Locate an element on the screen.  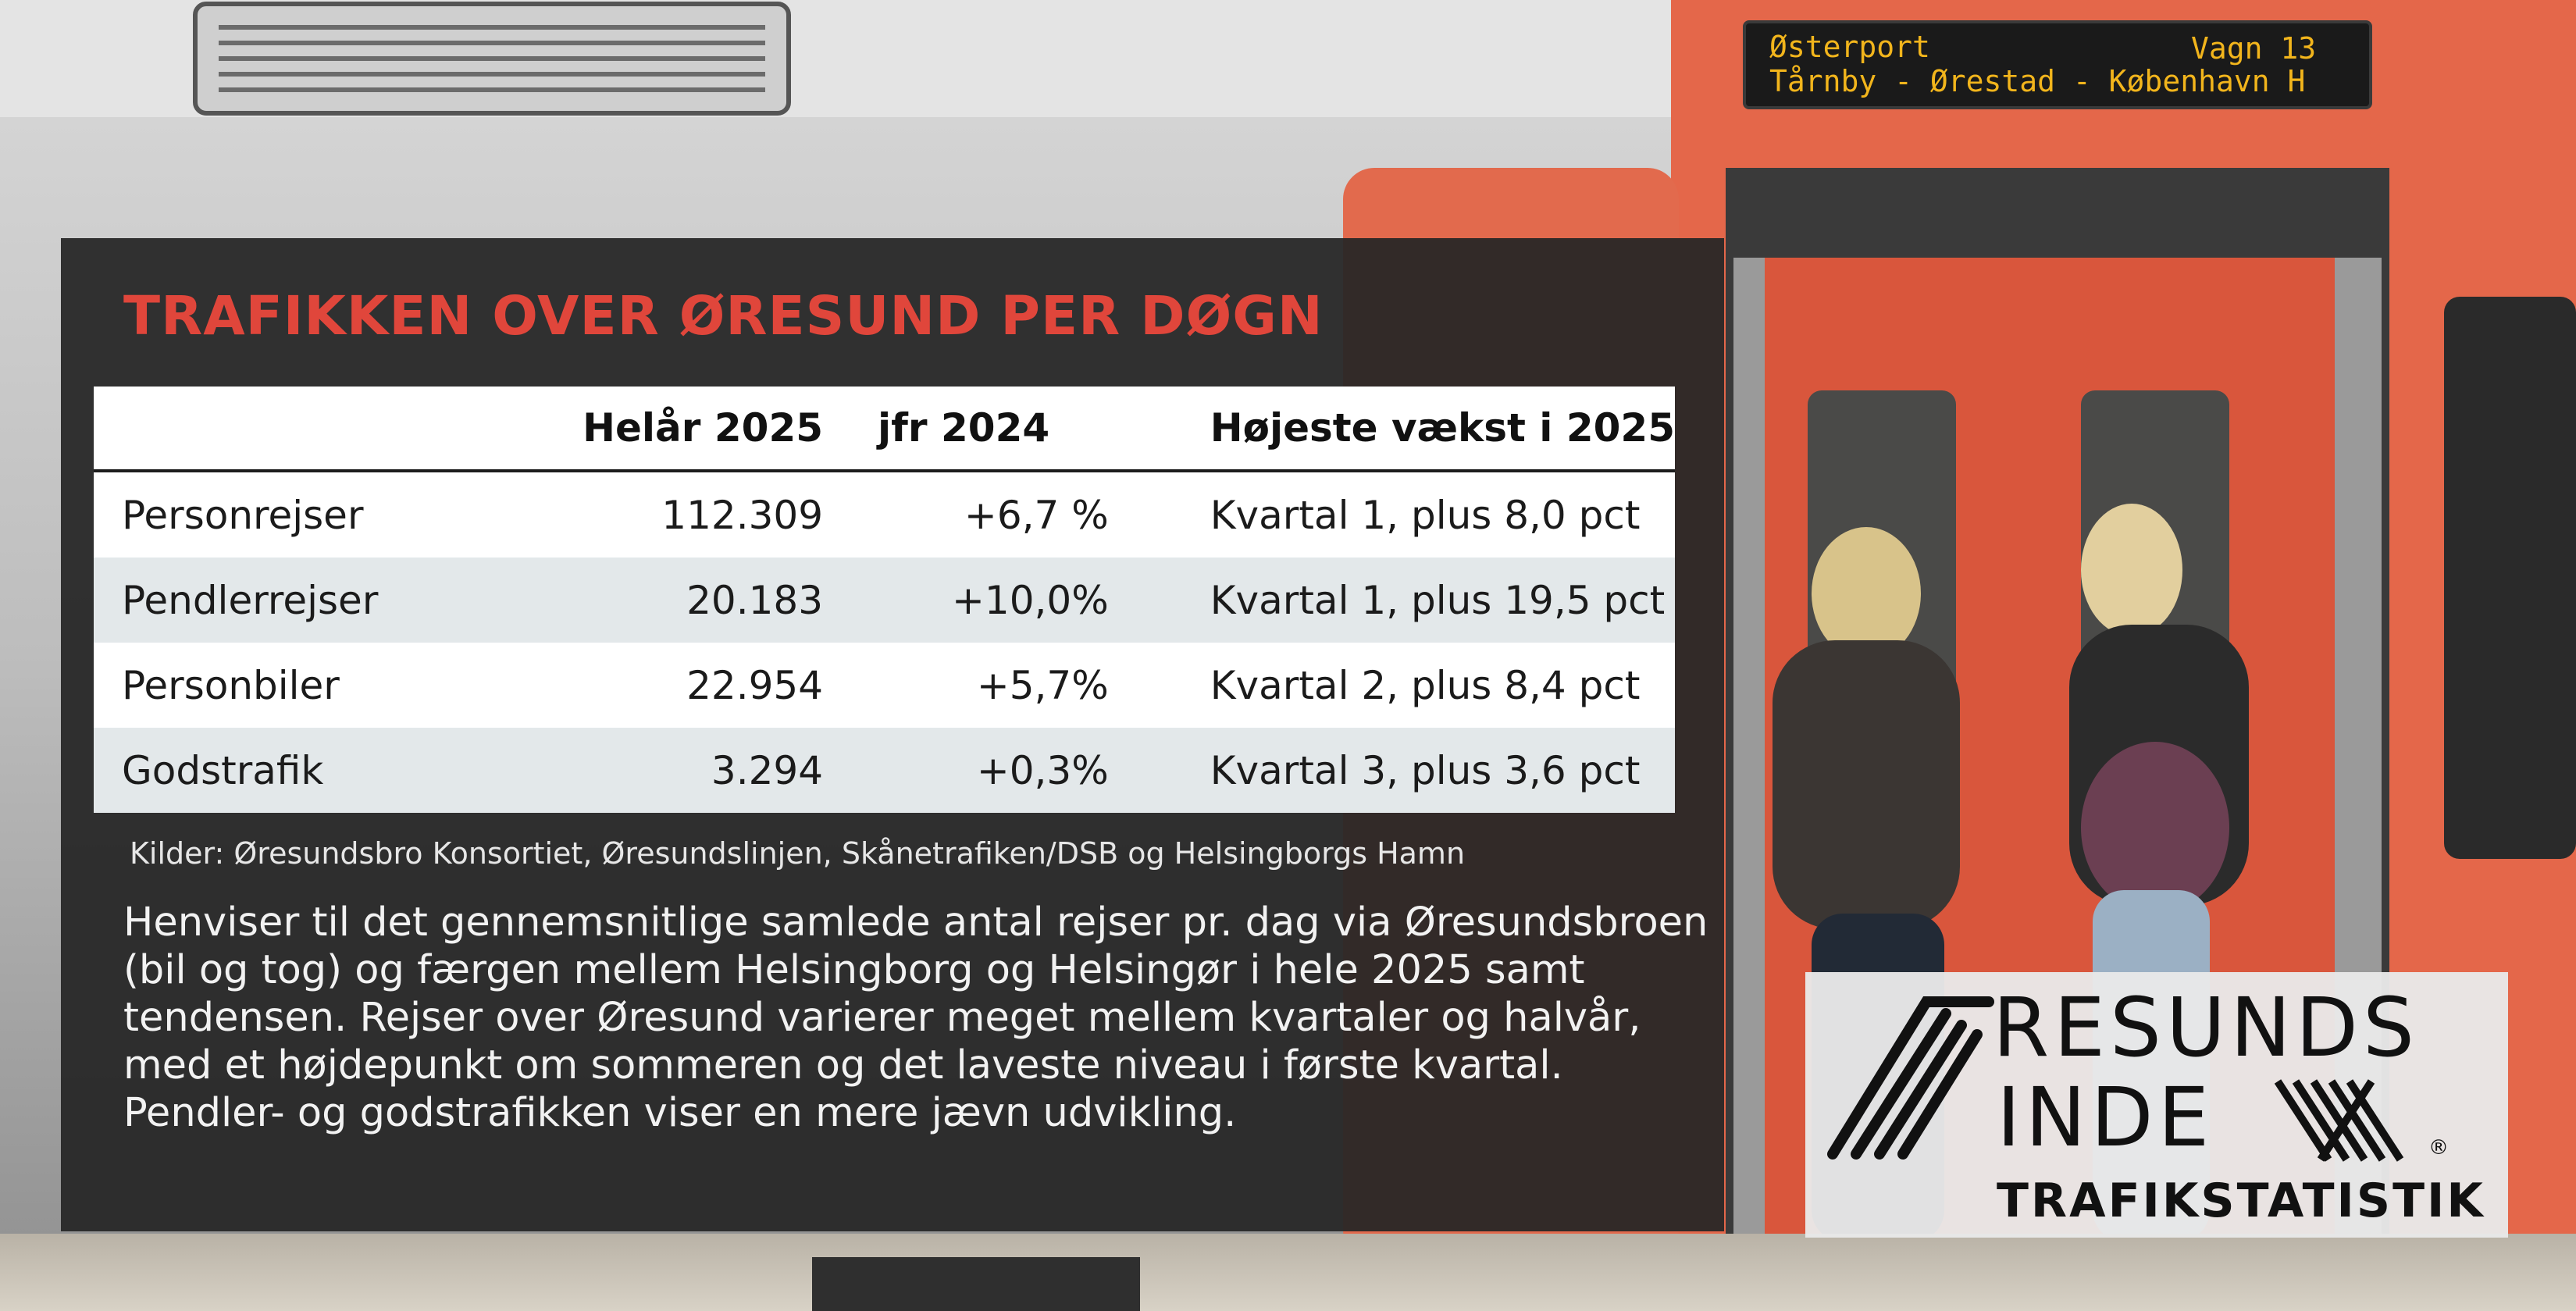
table-header-cell: Højeste vækst i 2025 is located at coordinates (1392, 429).